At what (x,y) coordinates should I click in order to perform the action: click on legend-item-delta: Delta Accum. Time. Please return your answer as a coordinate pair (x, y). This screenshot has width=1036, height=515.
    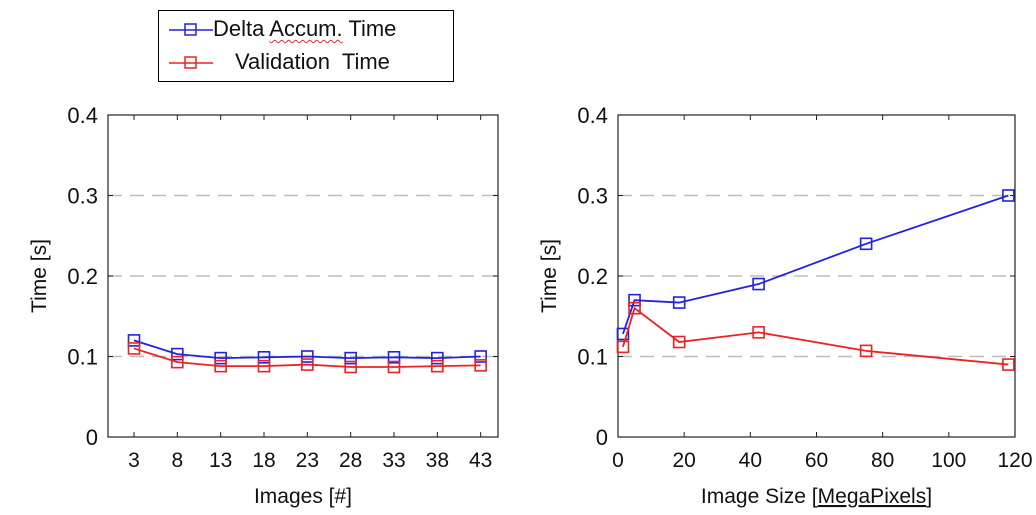
    Looking at the image, I should click on (306, 29).